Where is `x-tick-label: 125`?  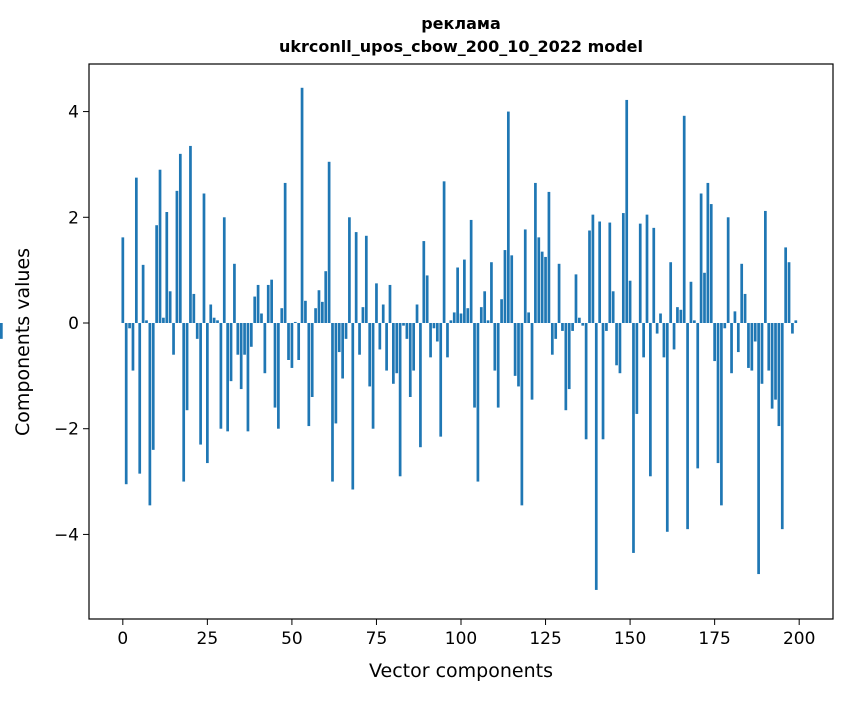
x-tick-label: 125 is located at coordinates (545, 639).